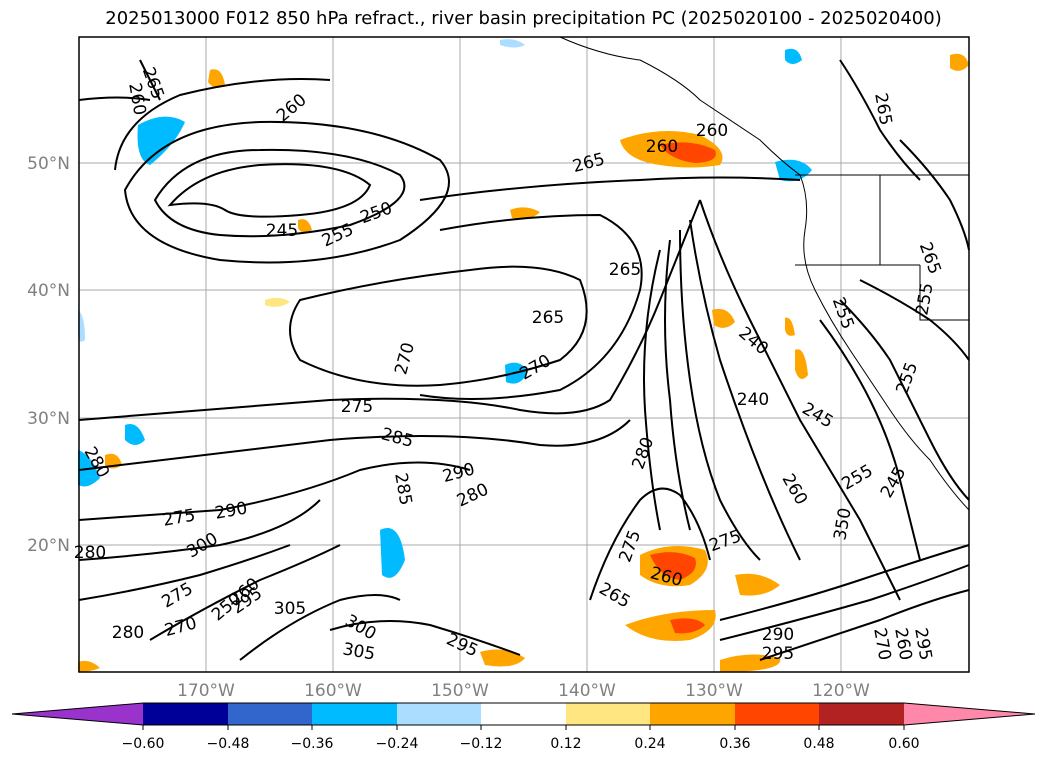 This screenshot has height=765, width=1047. Describe the element at coordinates (587, 691) in the screenshot. I see `lon-label-140w: 140°W` at that location.